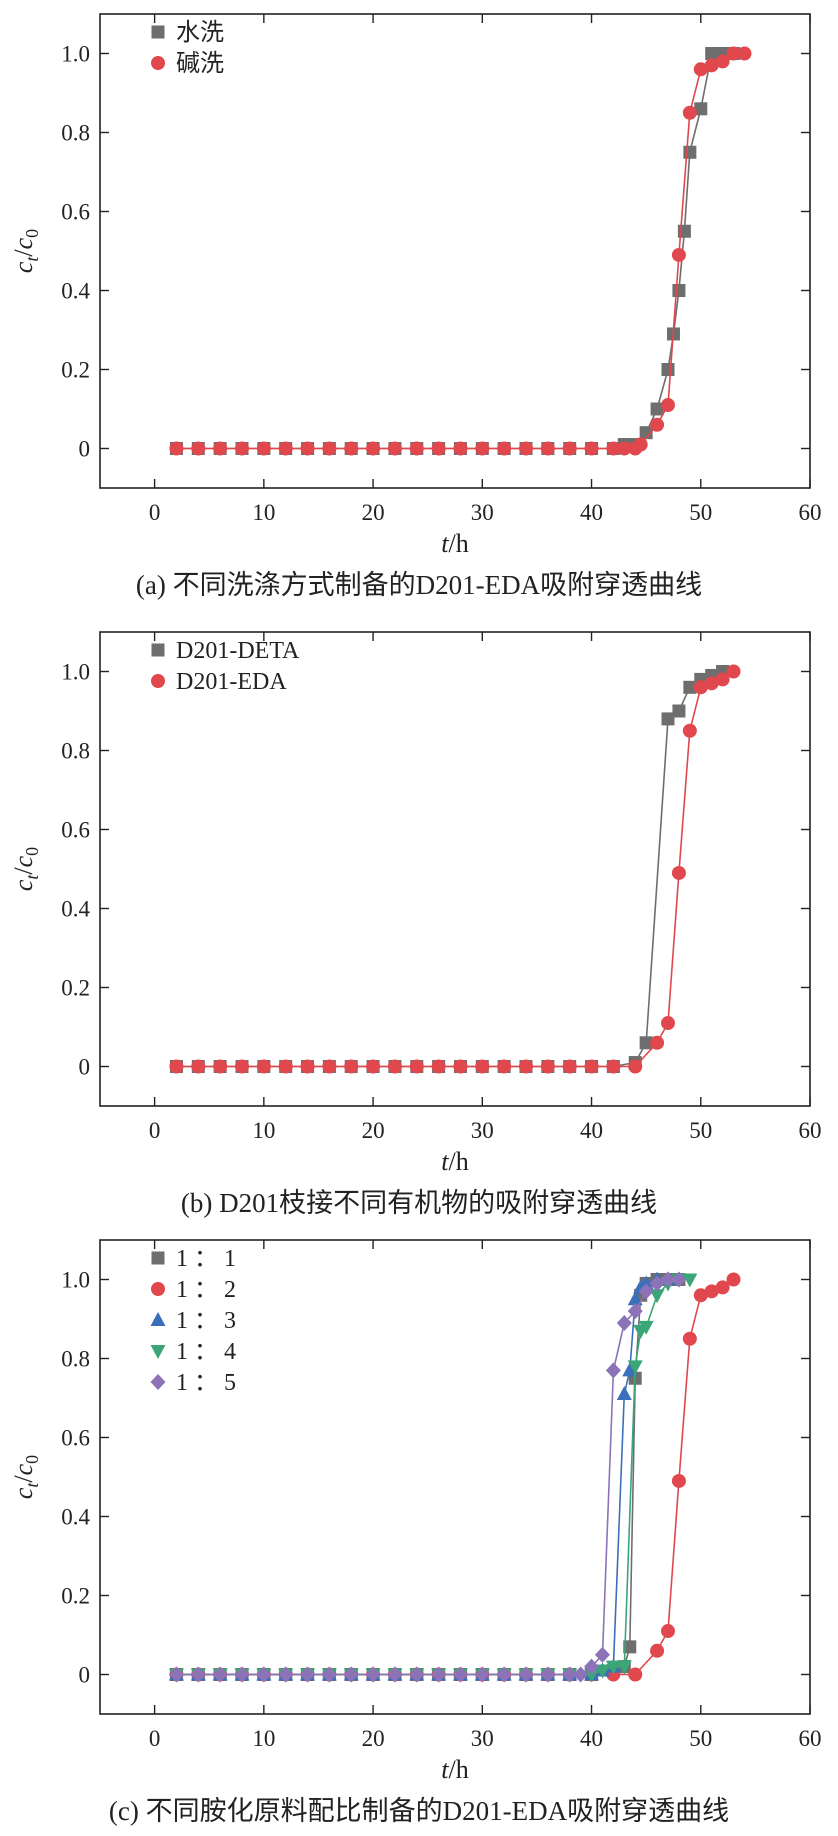 The width and height of the screenshot is (838, 1836). I want to click on x-axis-title-unit: /h, so click(459, 1161).